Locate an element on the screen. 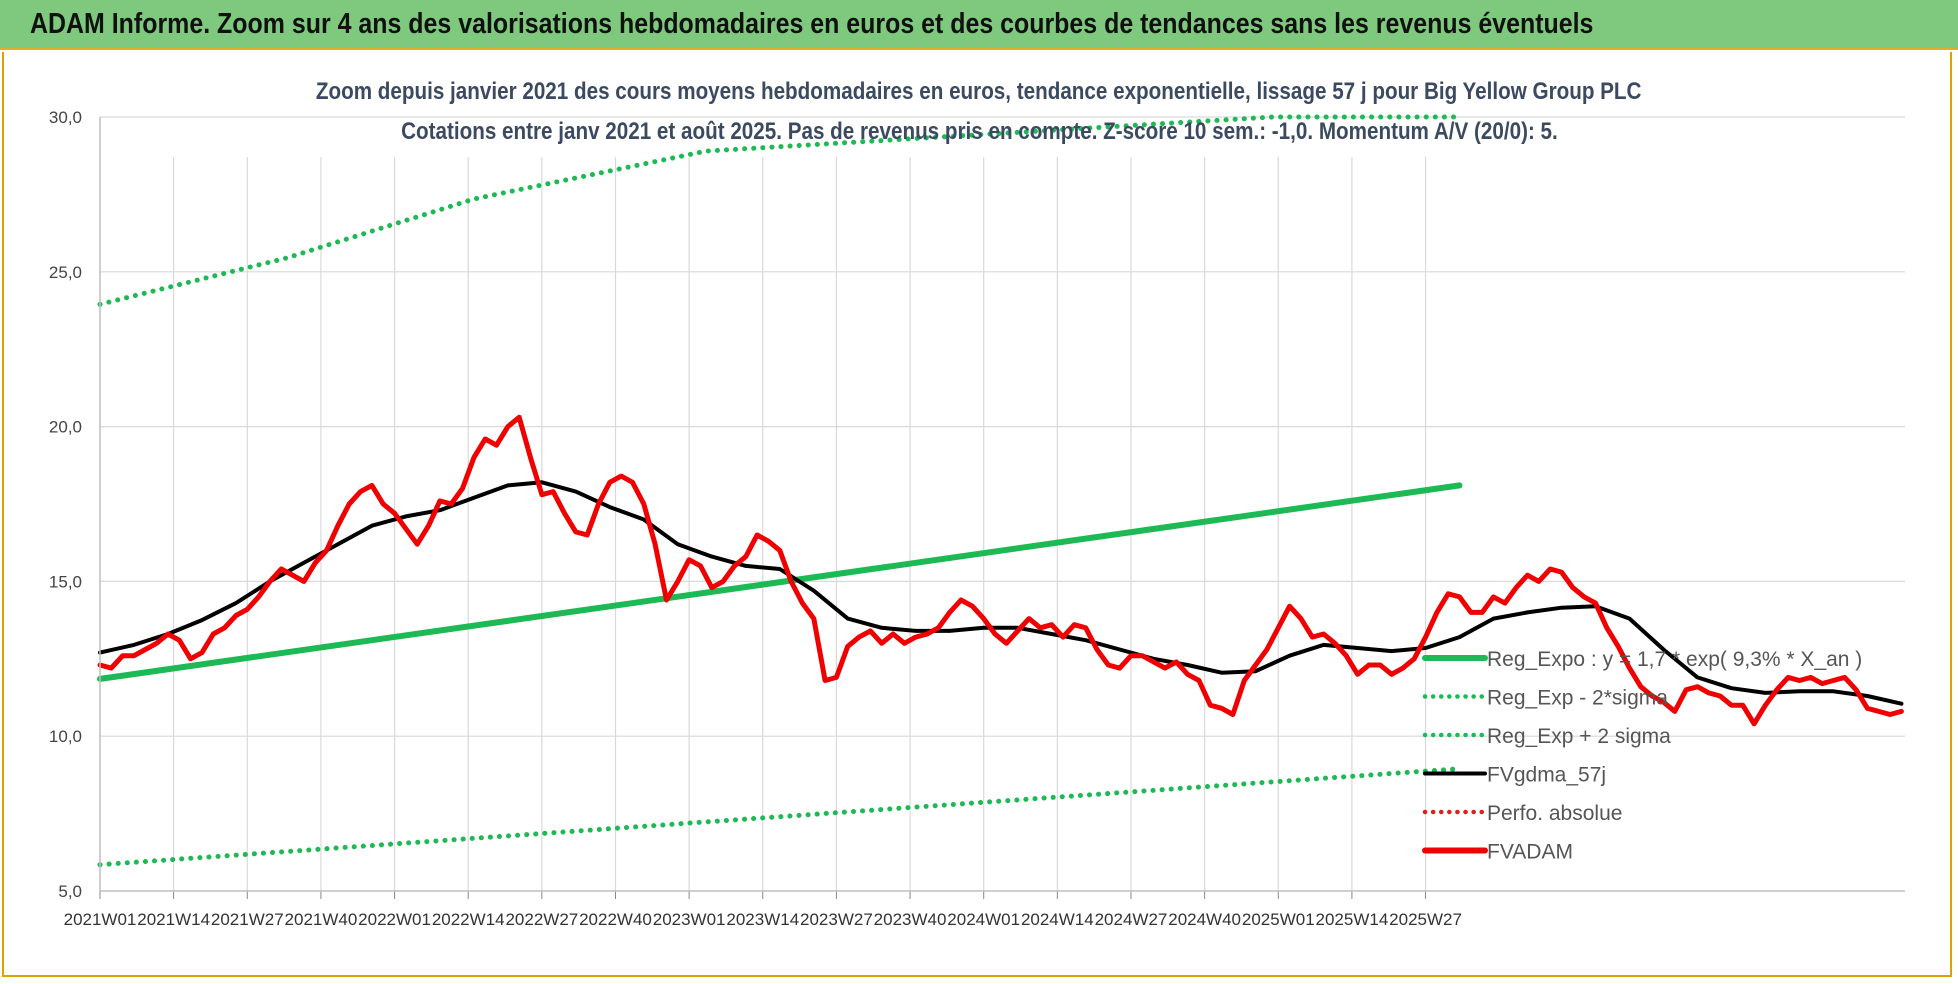  x-tick-label: 2023W40 is located at coordinates (910, 919).